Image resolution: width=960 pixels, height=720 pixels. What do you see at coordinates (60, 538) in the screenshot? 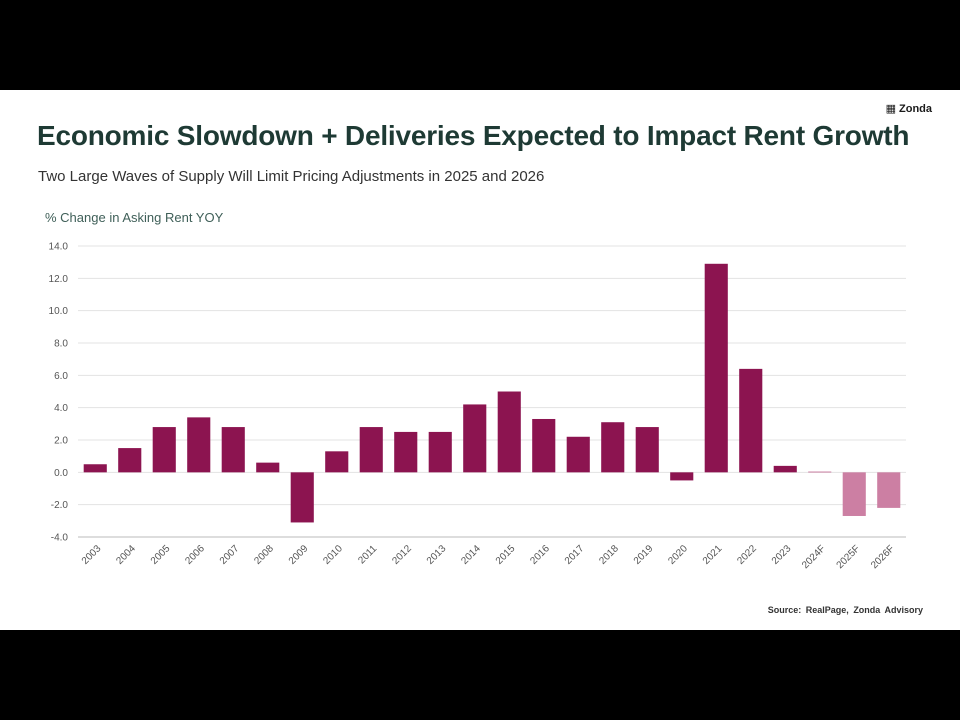
I see `y-tick-label: -4.0` at bounding box center [60, 538].